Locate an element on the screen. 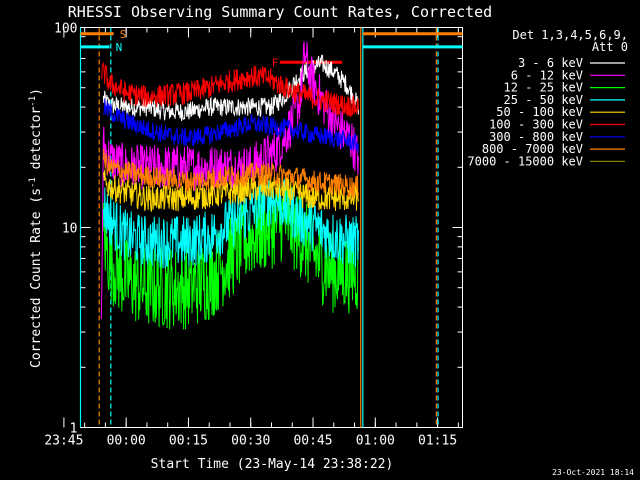 Image resolution: width=640 pixels, height=480 pixels. legend-label: 25 - 50 keV is located at coordinates (543, 100).